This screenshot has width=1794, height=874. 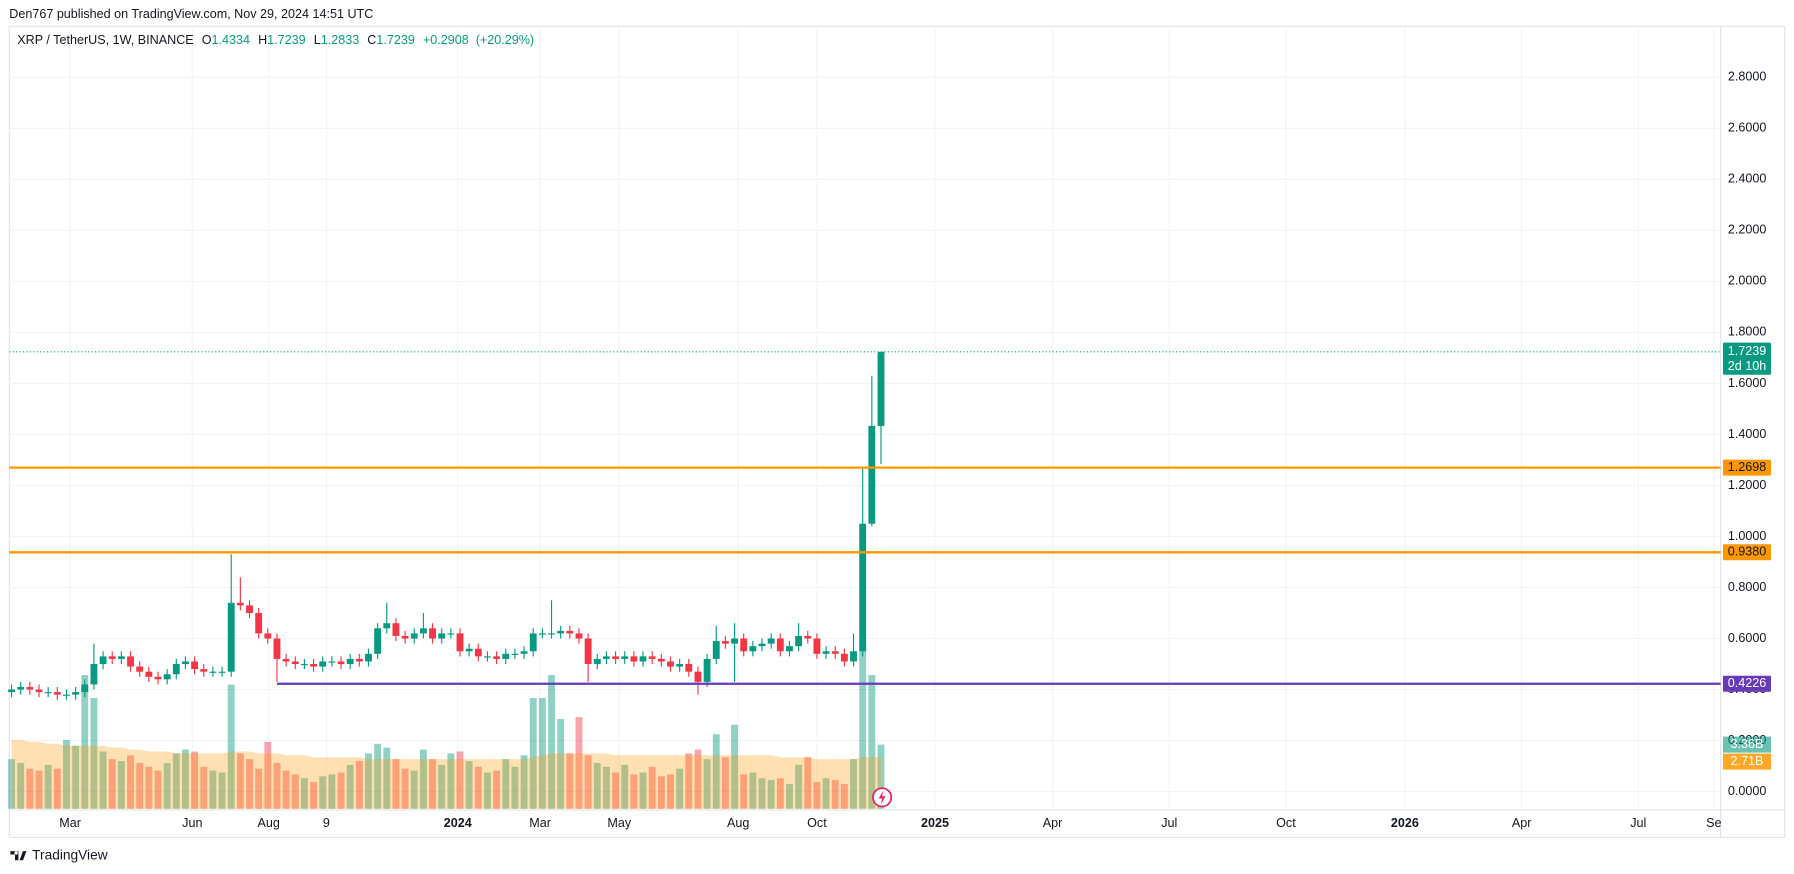 What do you see at coordinates (882, 797) in the screenshot?
I see `icon-bolt` at bounding box center [882, 797].